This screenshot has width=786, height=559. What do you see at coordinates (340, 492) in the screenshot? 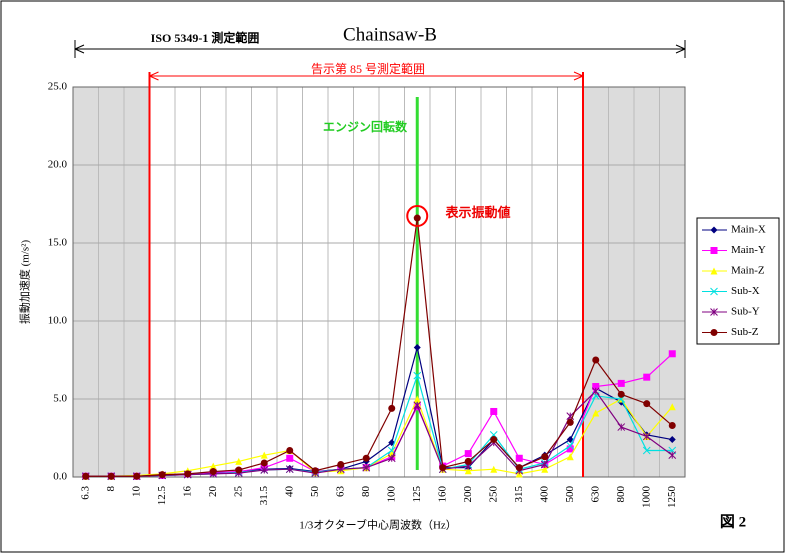
I see `x-tick-label: 63` at bounding box center [340, 492].